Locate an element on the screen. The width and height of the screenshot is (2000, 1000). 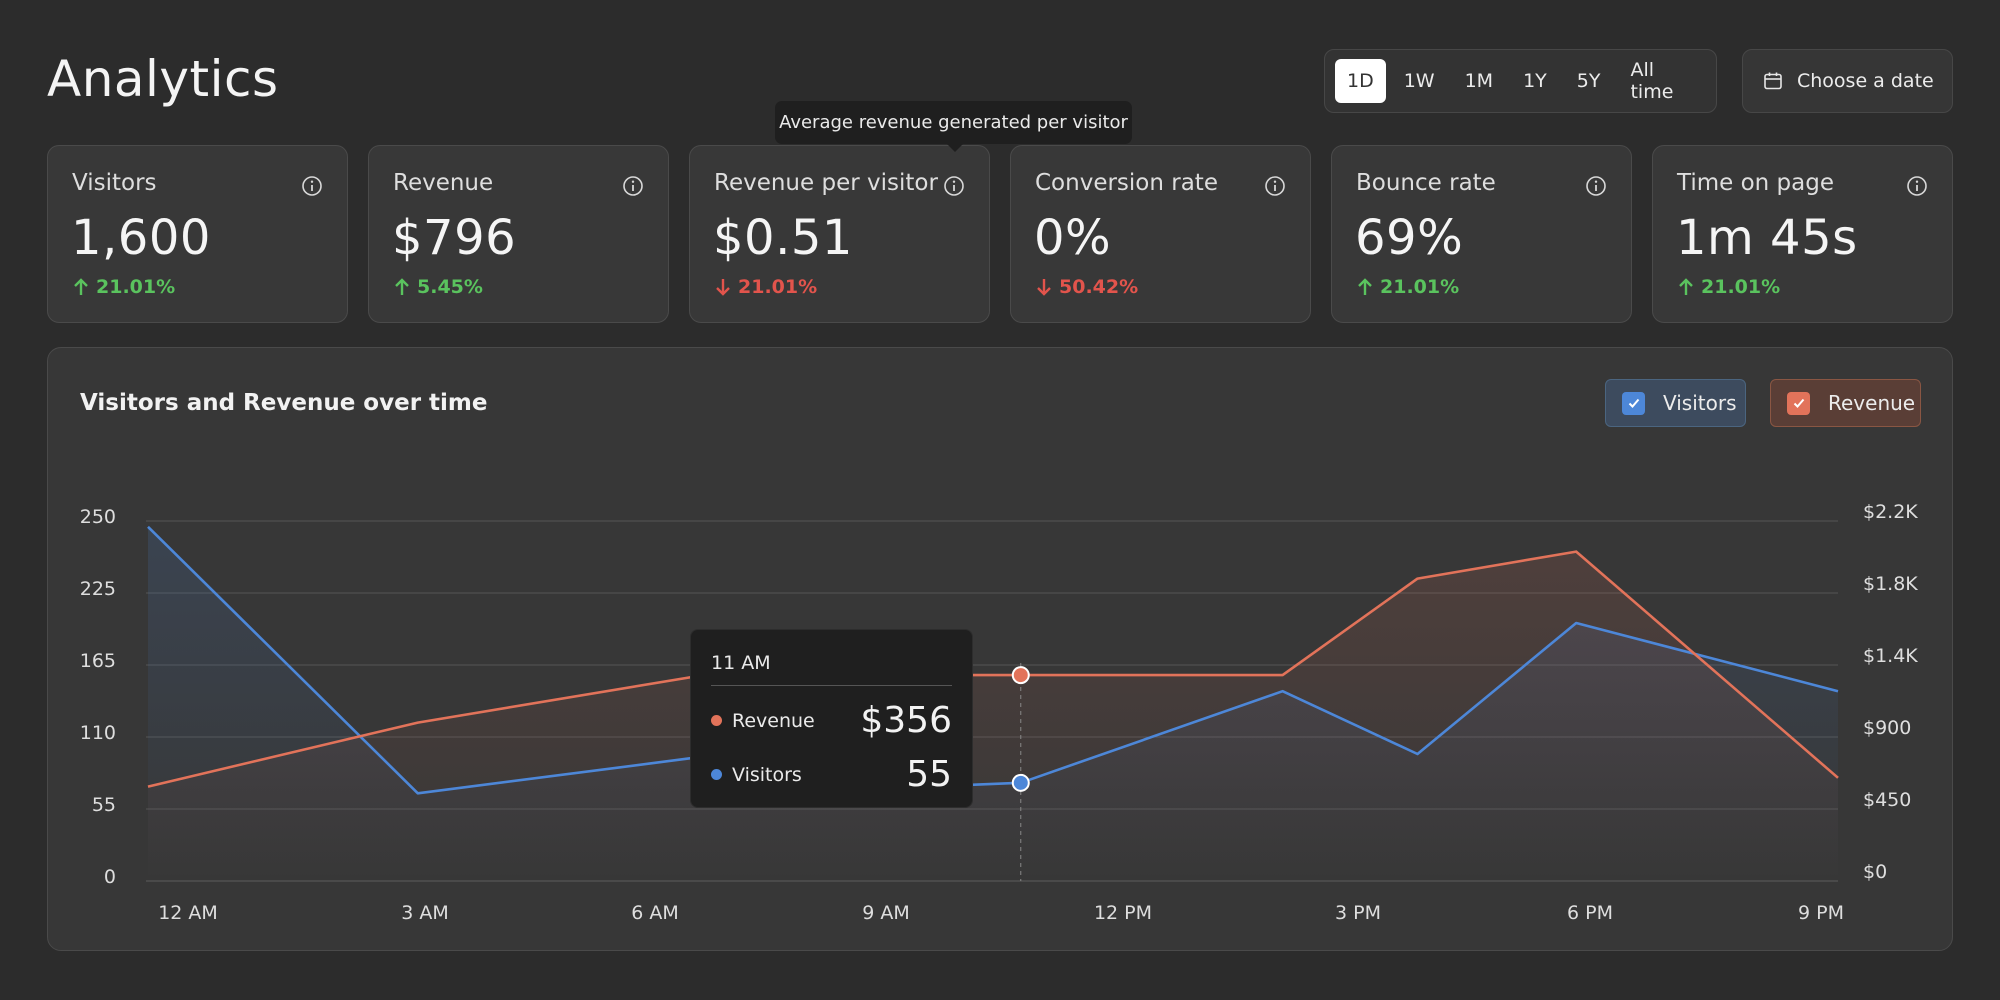
x-tick-label: 9 AM is located at coordinates (886, 913).